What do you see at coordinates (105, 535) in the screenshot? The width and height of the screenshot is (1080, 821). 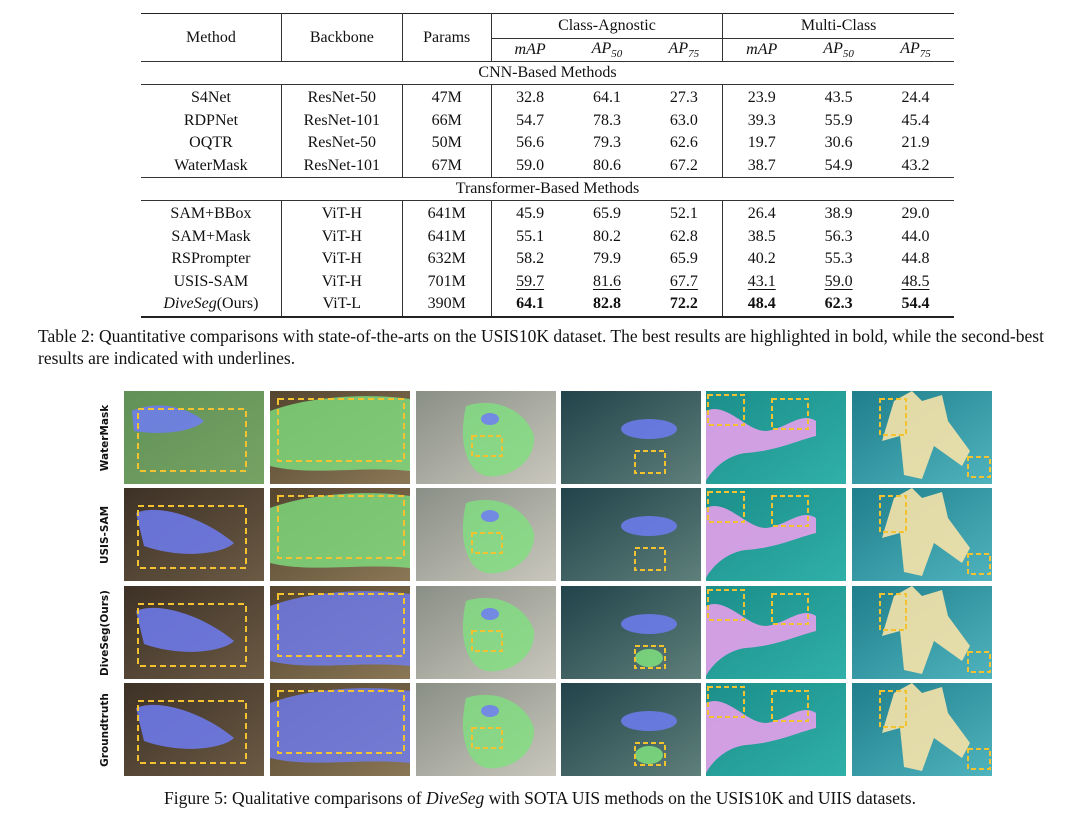 I see `figure-row-label: USIS-SAM` at bounding box center [105, 535].